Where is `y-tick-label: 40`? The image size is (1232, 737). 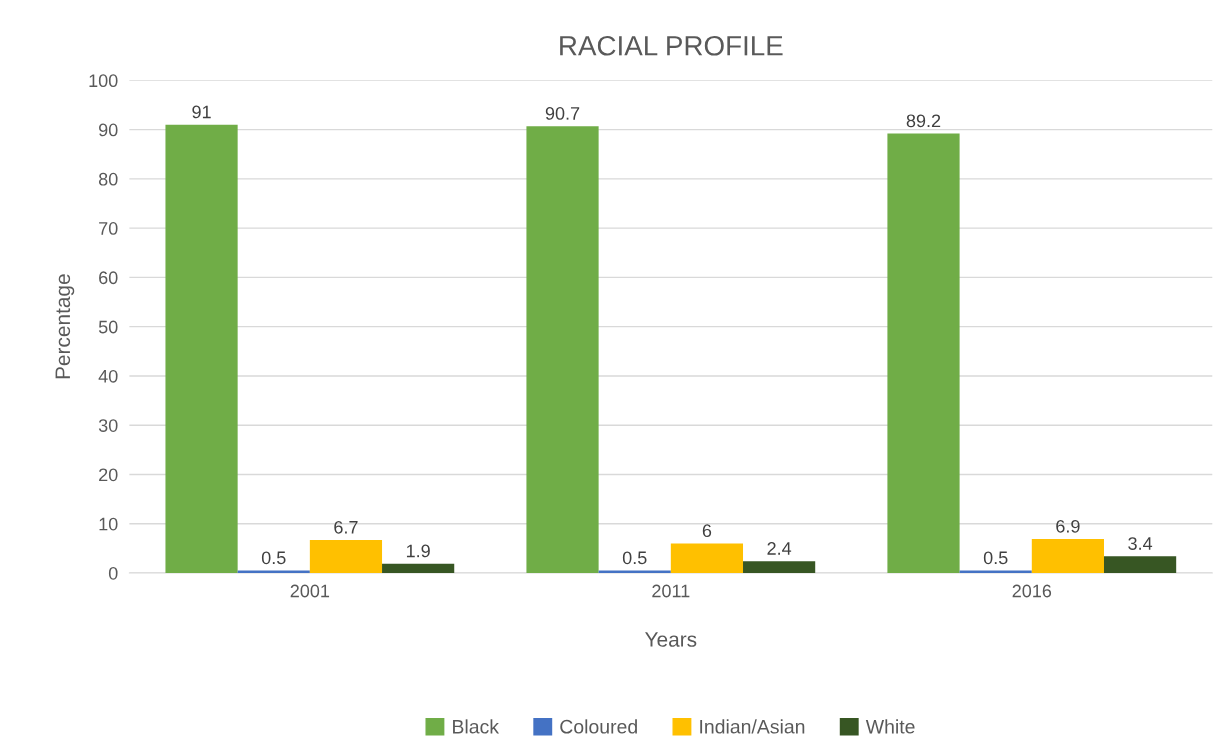 y-tick-label: 40 is located at coordinates (108, 376).